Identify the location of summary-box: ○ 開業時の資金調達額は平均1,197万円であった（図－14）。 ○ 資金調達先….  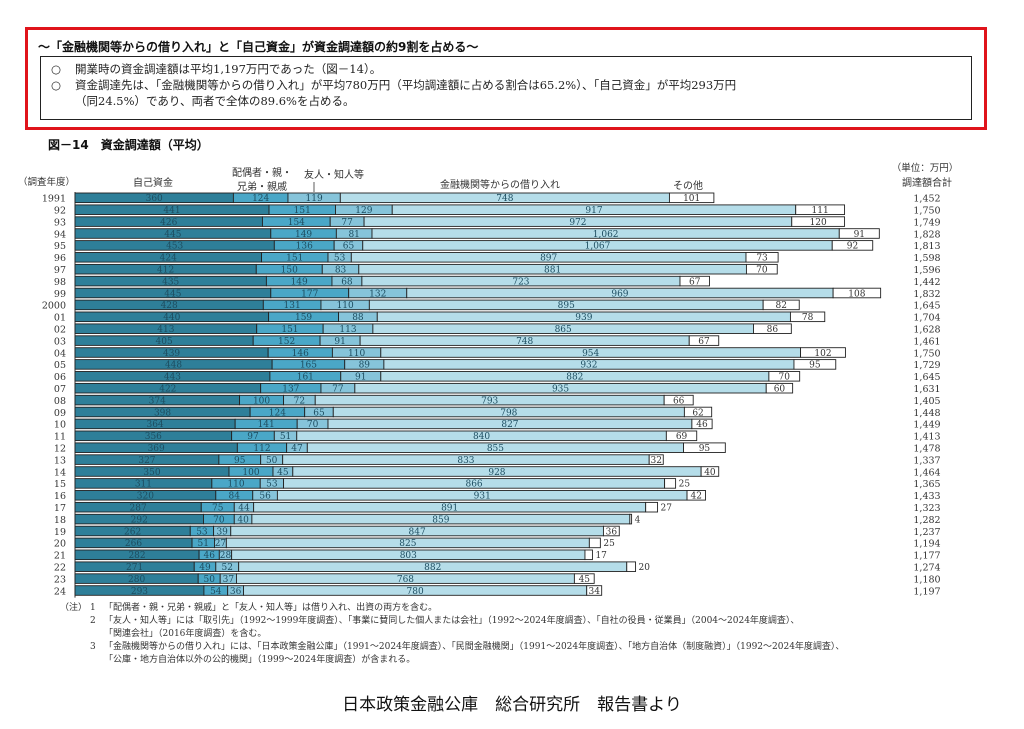
(506, 88).